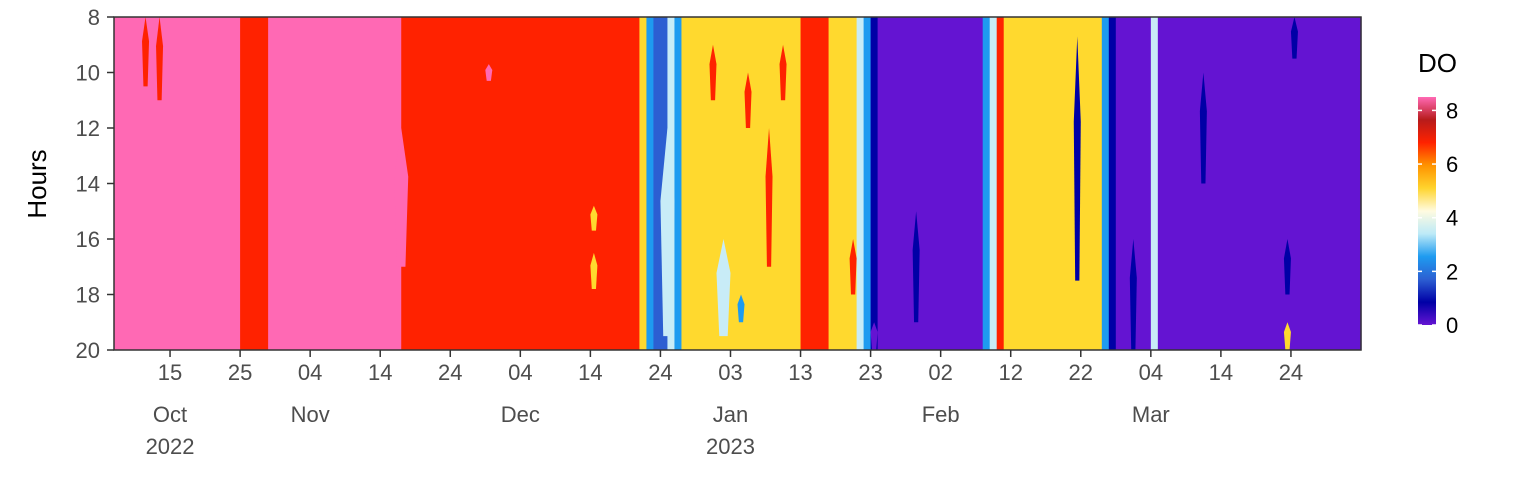  I want to click on x-tick-label-day: 25, so click(240, 372).